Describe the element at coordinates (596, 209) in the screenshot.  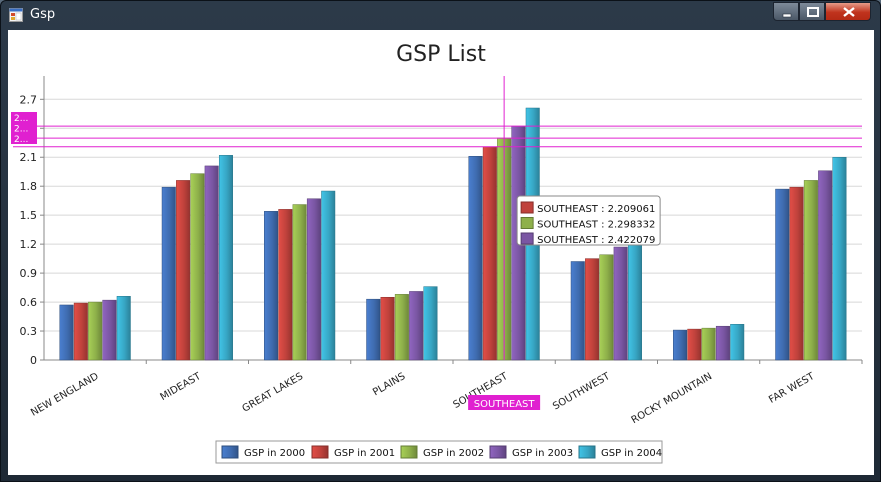
I see `tooltip-line: SOUTHEAST : 2.209061` at that location.